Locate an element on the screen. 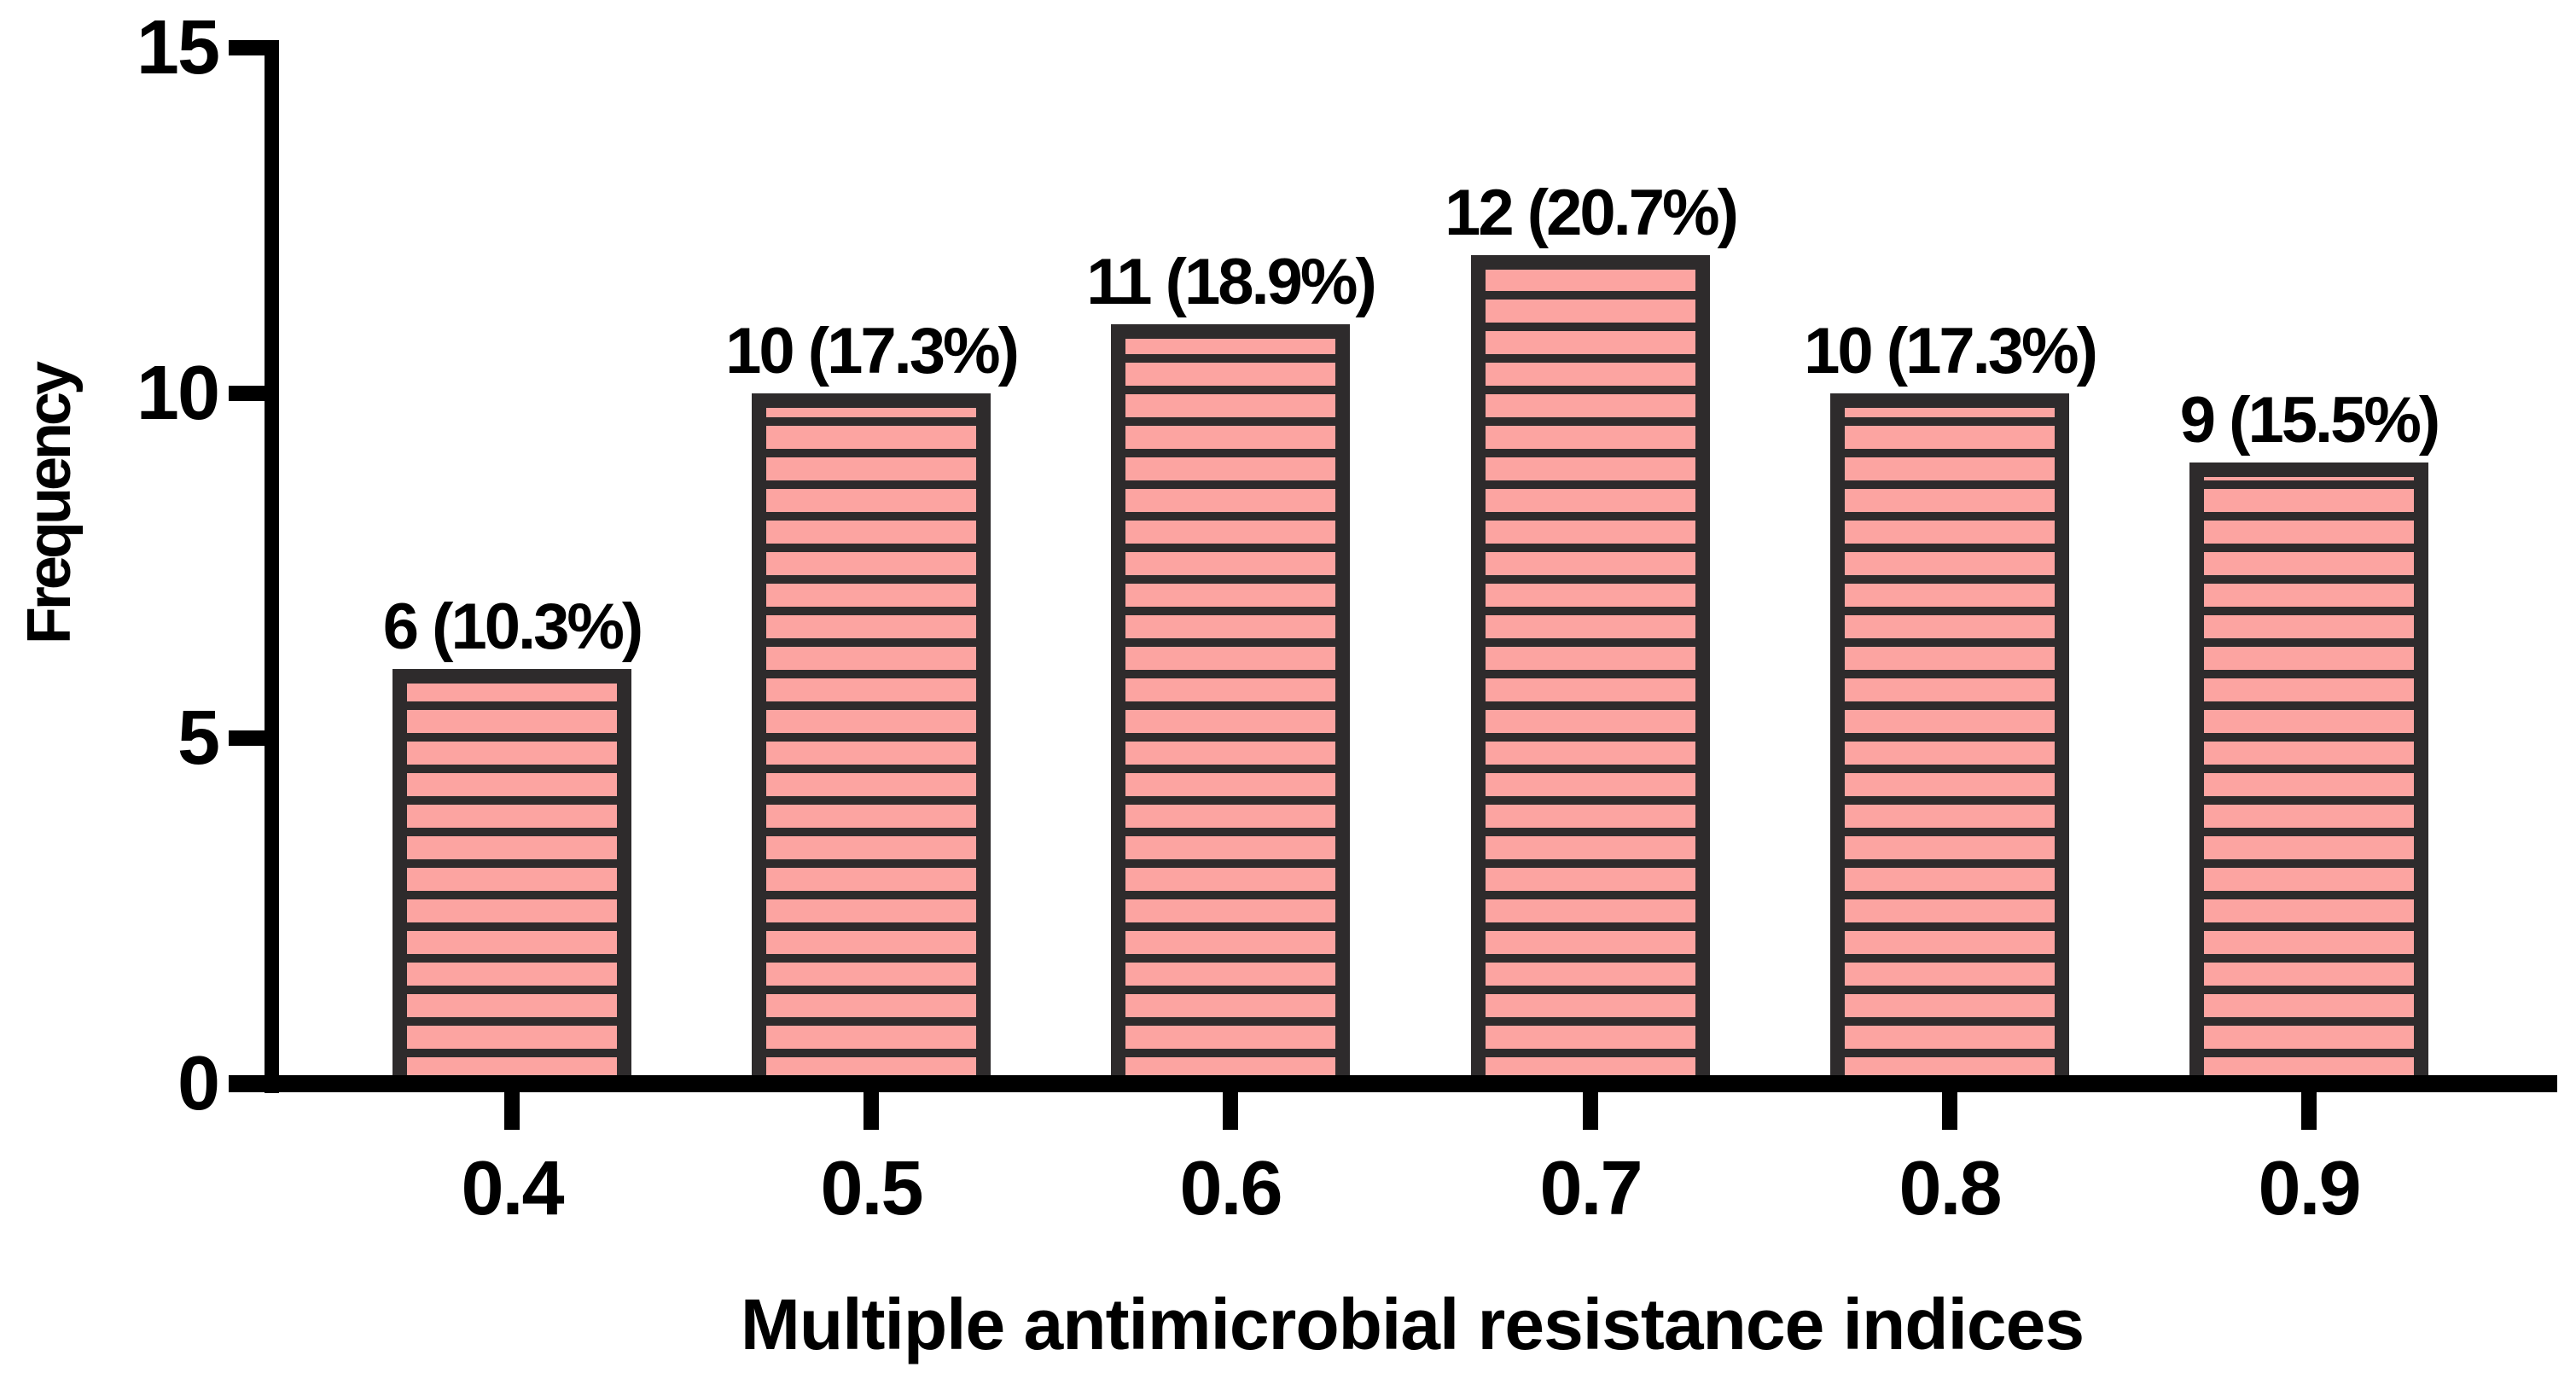 Image resolution: width=2576 pixels, height=1373 pixels. bar-value-label-0.7: 12 (20.7%) is located at coordinates (1592, 213).